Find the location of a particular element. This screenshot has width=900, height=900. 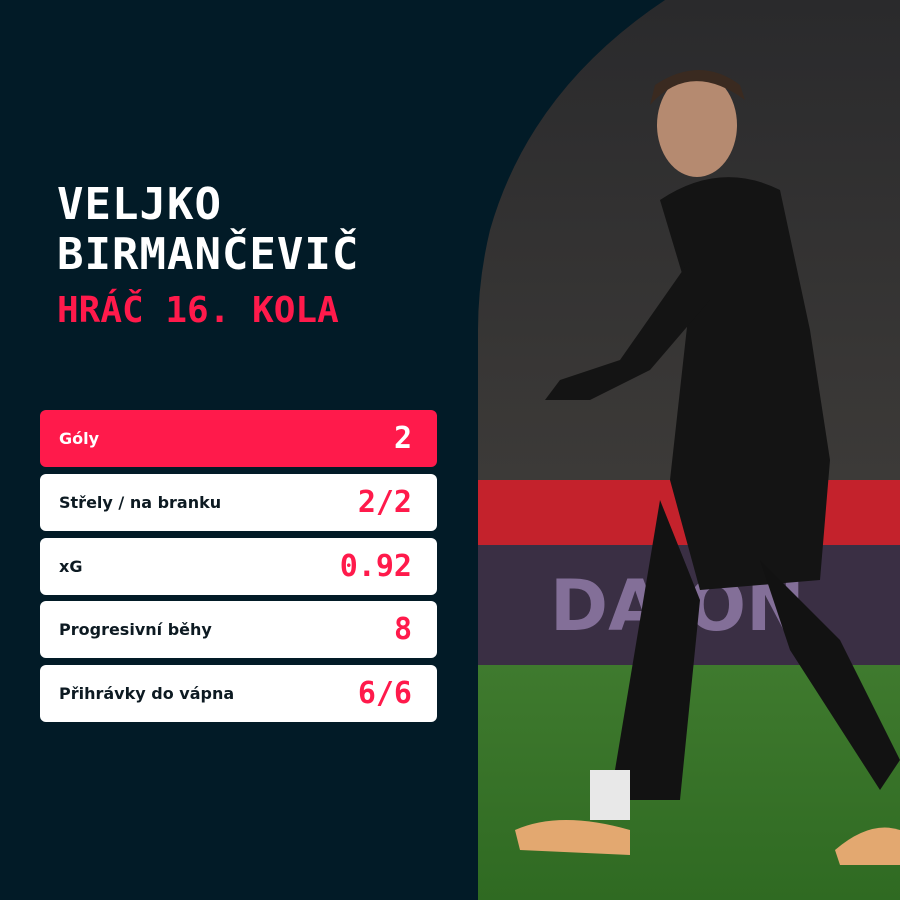

stat-row-shots: Střely / na branku 2/2 is located at coordinates (238, 502).